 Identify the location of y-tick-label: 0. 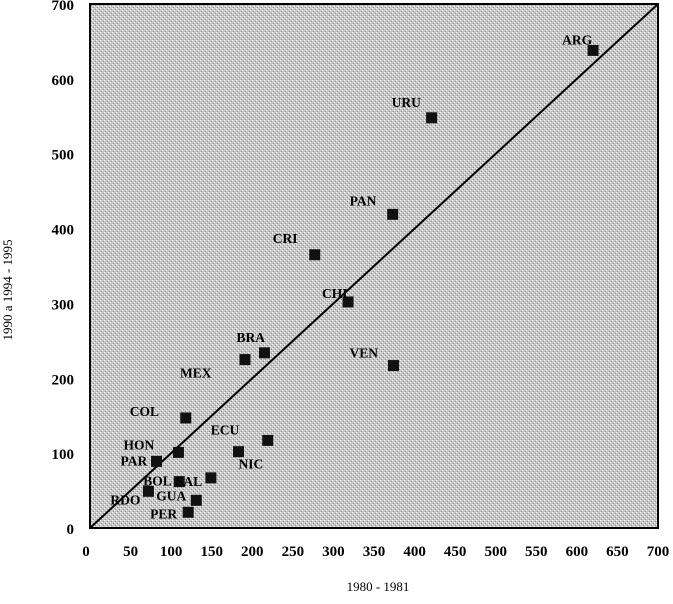
(71, 530).